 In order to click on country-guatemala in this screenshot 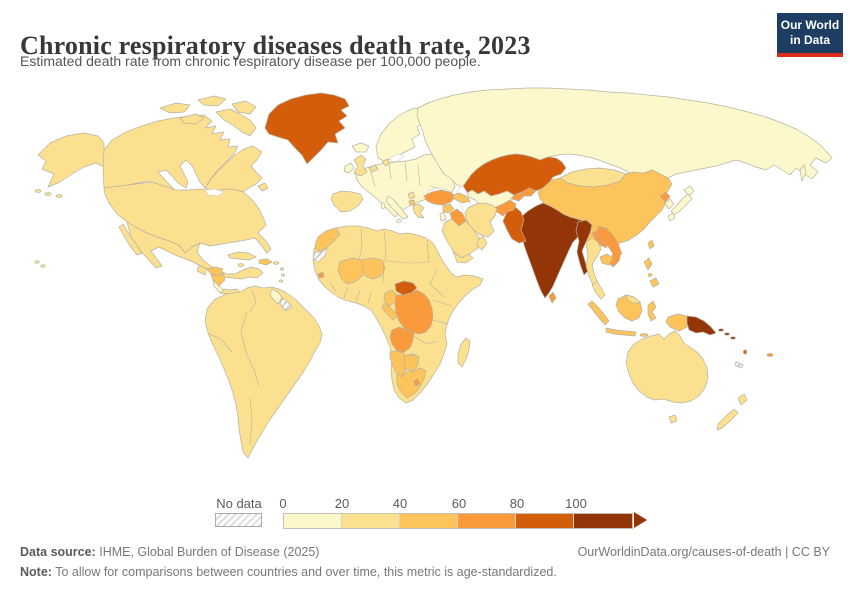, I will do `click(202, 270)`.